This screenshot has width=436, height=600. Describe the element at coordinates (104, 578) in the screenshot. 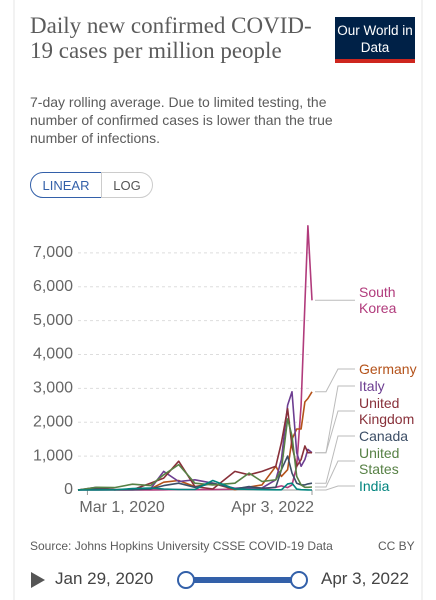

I see `start-date: Jan 29, 2020` at that location.